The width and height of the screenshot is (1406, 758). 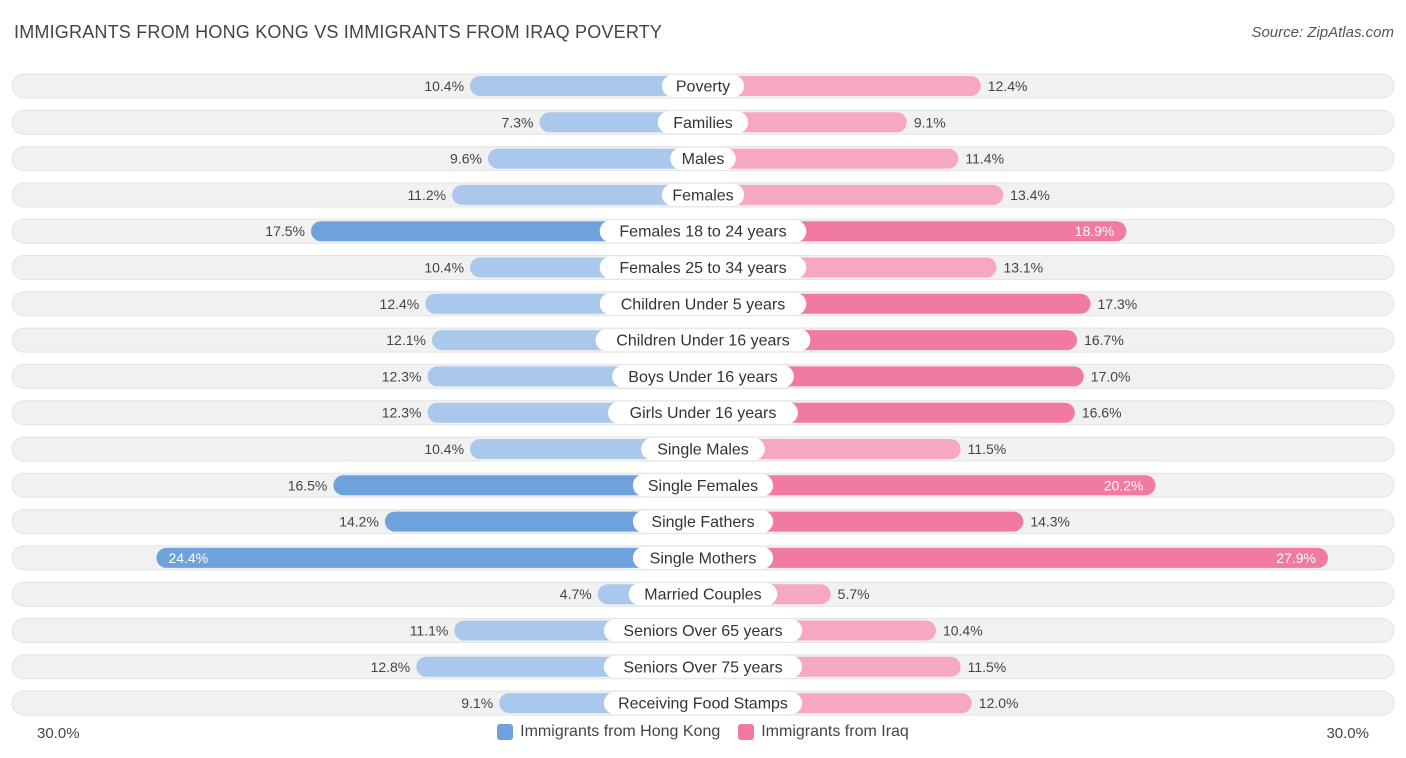 What do you see at coordinates (426, 195) in the screenshot?
I see `value-label-hong-kong: 11.2%` at bounding box center [426, 195].